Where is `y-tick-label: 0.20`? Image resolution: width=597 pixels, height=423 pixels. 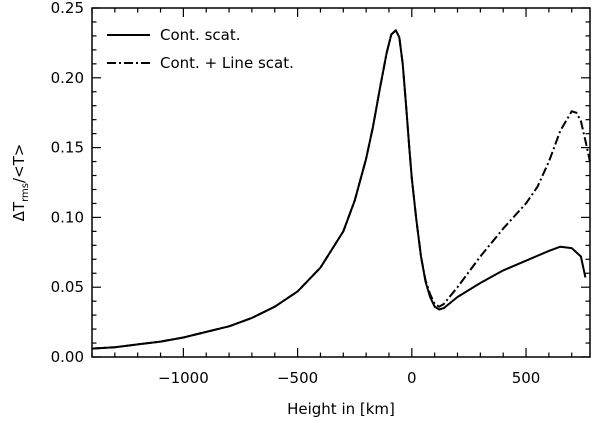 y-tick-label: 0.20 is located at coordinates (67, 78).